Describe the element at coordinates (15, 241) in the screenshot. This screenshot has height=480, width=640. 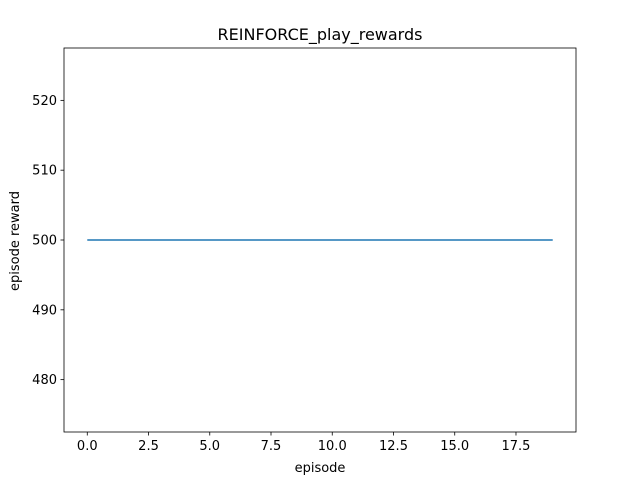
I see `y-axis-label: episode reward` at that location.